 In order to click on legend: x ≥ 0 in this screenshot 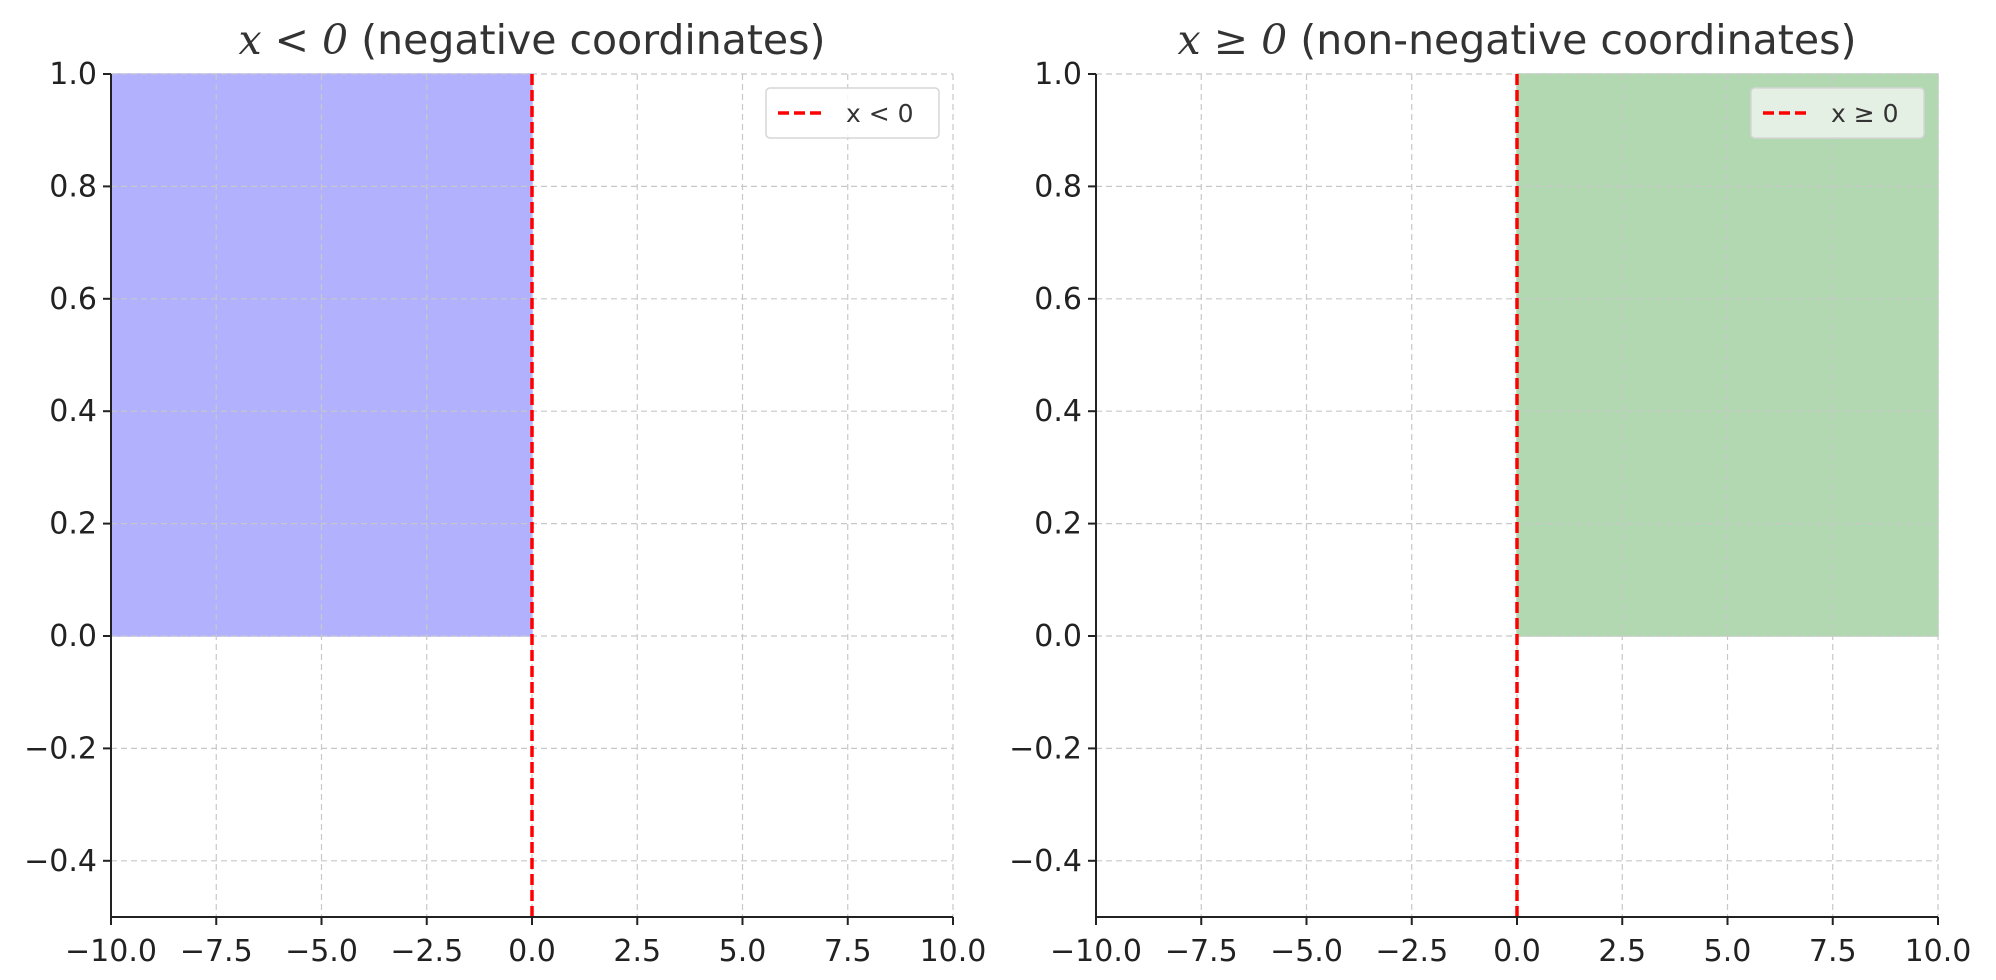, I will do `click(1837, 113)`.